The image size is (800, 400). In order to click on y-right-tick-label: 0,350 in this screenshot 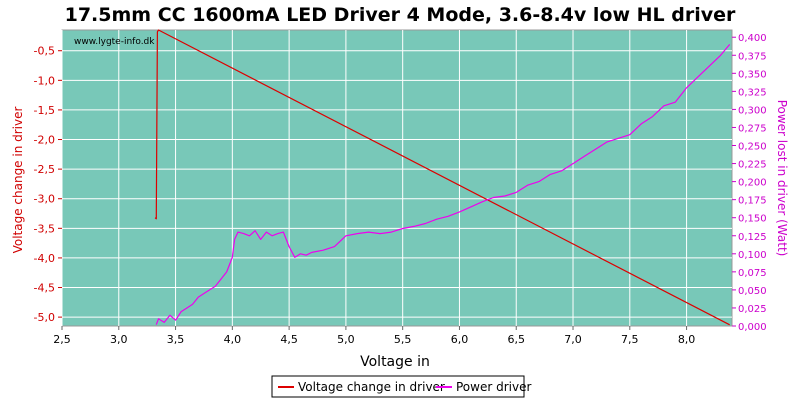, I will do `click(752, 74)`.